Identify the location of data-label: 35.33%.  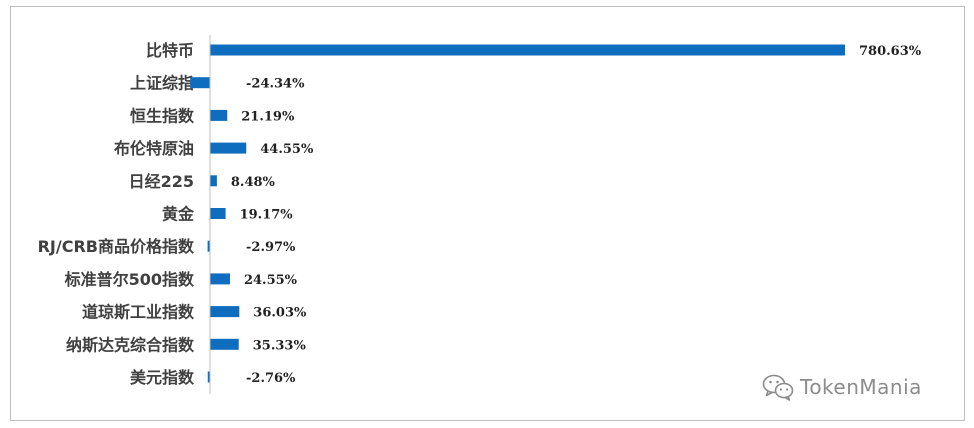
(280, 345).